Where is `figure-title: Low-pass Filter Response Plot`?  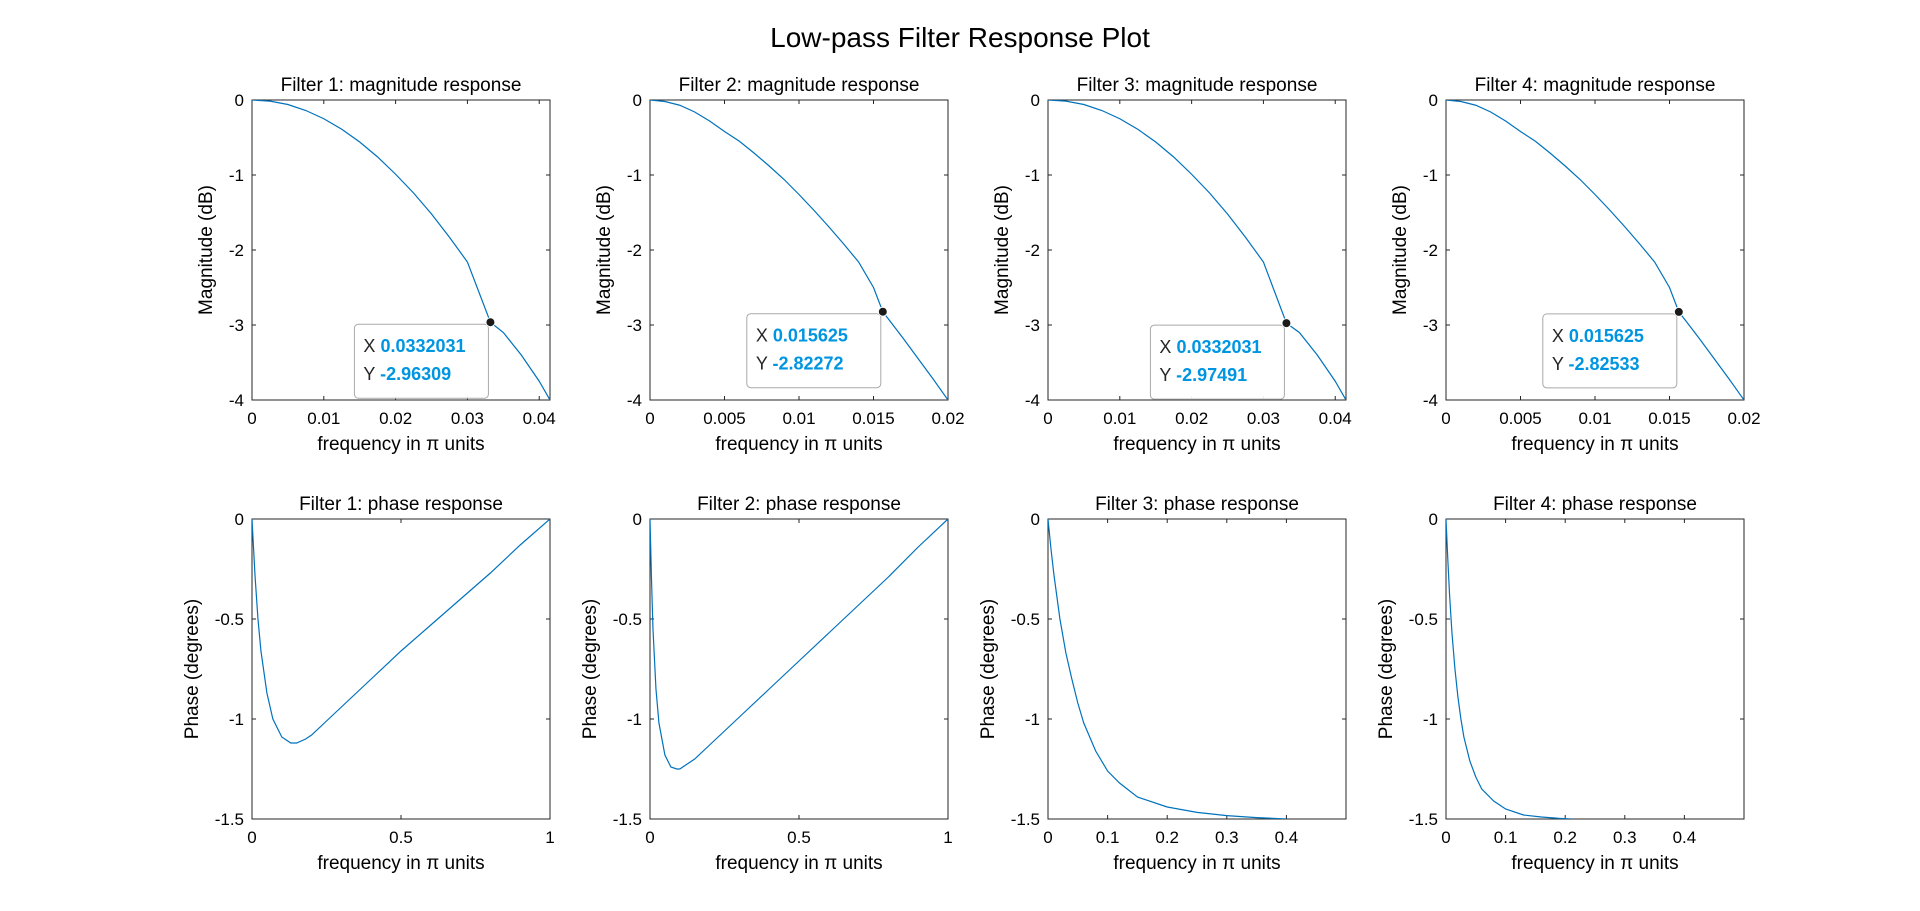 figure-title: Low-pass Filter Response Plot is located at coordinates (960, 37).